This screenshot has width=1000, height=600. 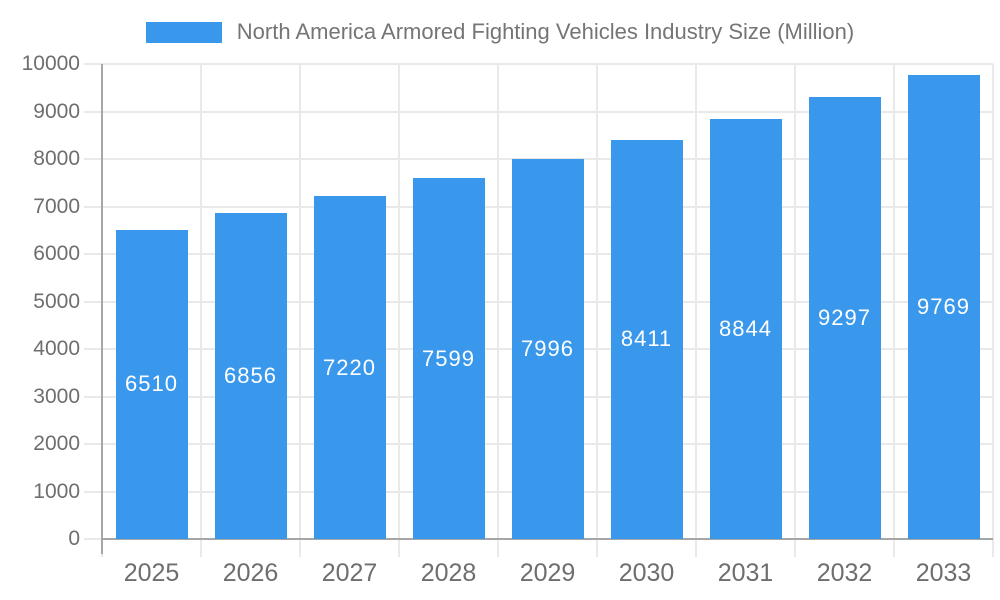 I want to click on x-tick-label: 2033, so click(x=943, y=573).